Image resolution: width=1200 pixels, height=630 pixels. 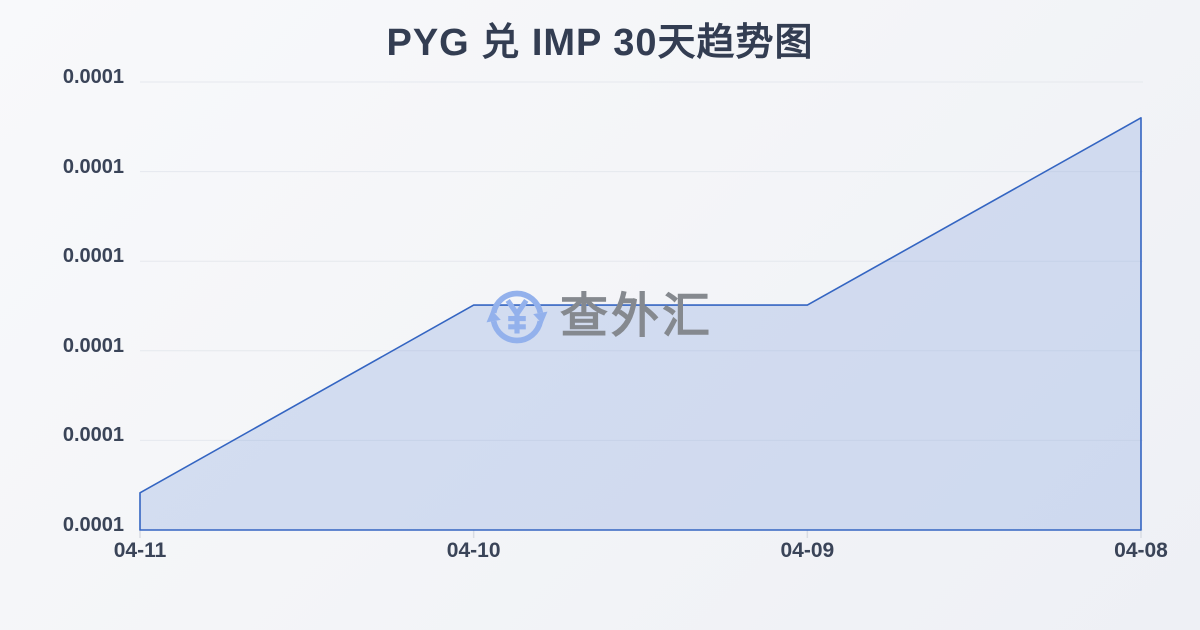 I want to click on x-axis-label: 04-11, so click(x=140, y=550).